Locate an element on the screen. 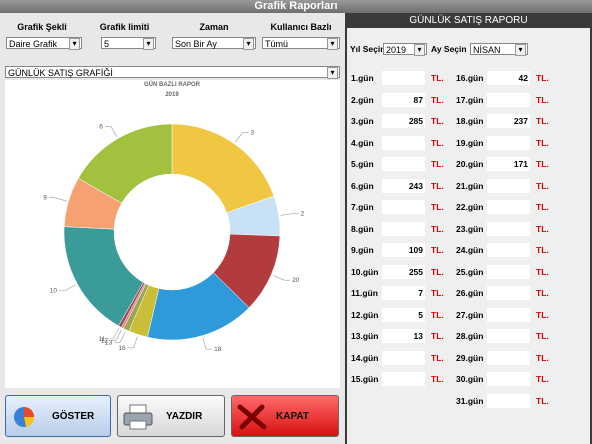 Image resolution: width=592 pixels, height=444 pixels. day-label: 31.gün is located at coordinates (470, 400).